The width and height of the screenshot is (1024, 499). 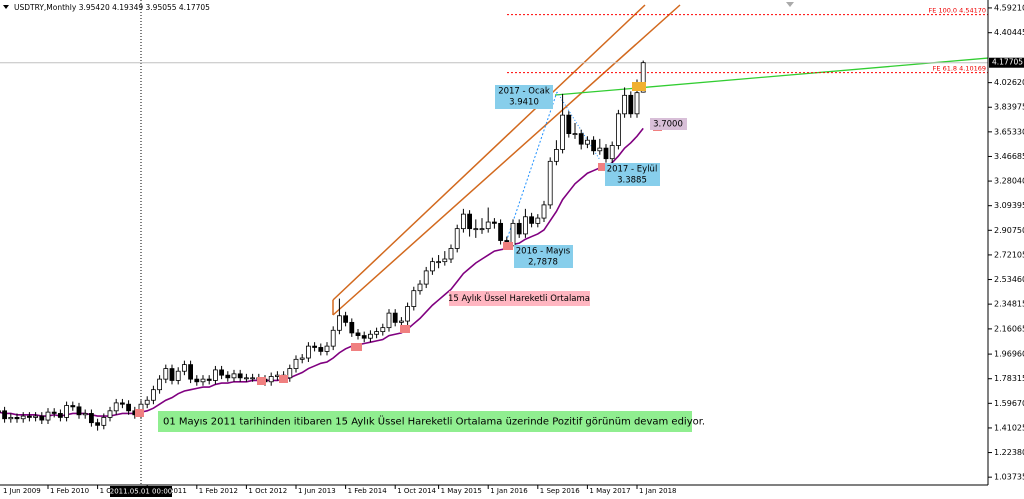 What do you see at coordinates (1009, 354) in the screenshot?
I see `y-tick-label: 1.96960` at bounding box center [1009, 354].